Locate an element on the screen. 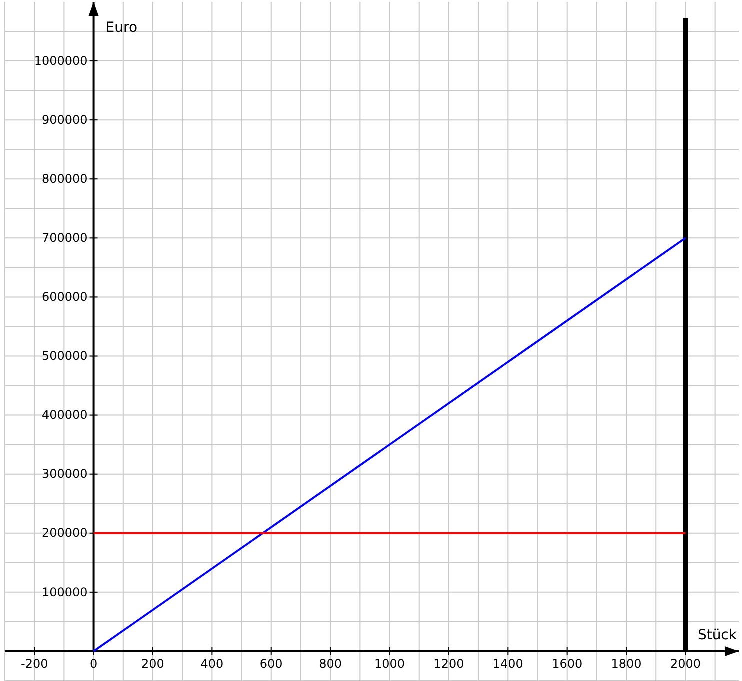 The width and height of the screenshot is (742, 681). y-tick-label: 400000 is located at coordinates (65, 415).